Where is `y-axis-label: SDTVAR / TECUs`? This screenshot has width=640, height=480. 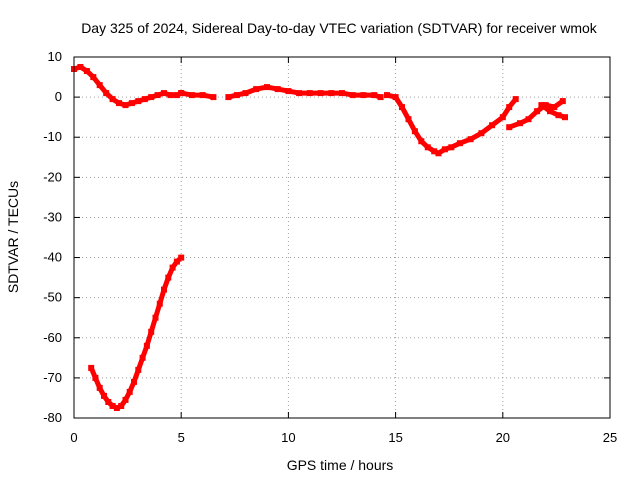 y-axis-label: SDTVAR / TECUs is located at coordinates (13, 237).